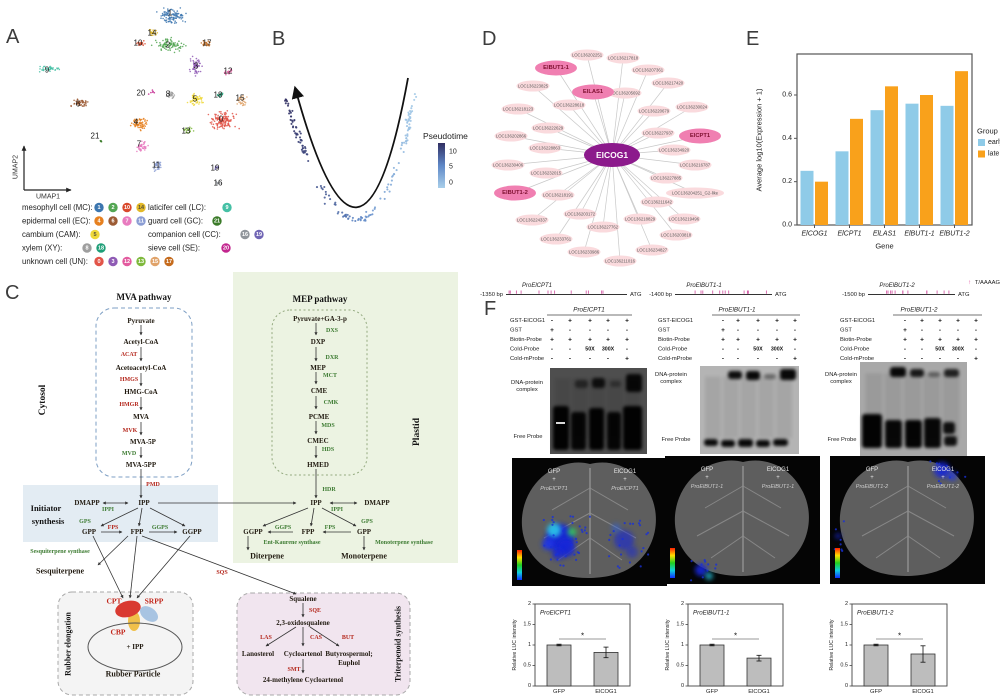  I want to click on pathway-label: PCME, so click(319, 417).